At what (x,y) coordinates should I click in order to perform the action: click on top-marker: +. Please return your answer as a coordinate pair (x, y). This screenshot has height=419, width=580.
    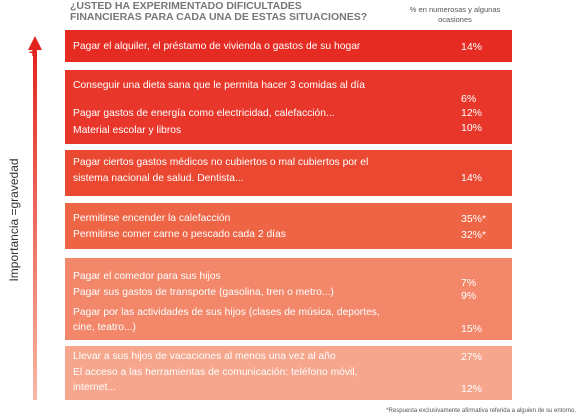
    Looking at the image, I should click on (33, 52).